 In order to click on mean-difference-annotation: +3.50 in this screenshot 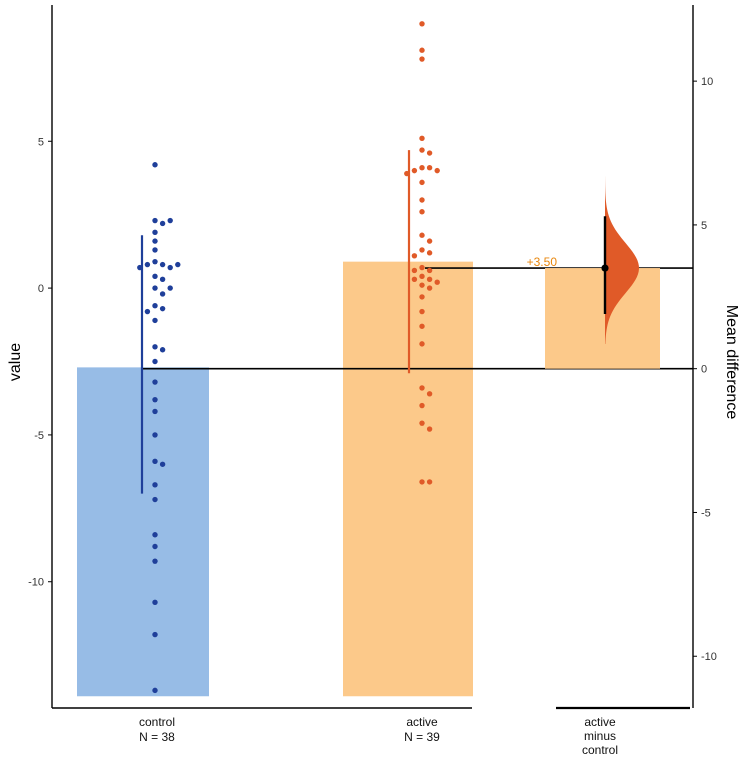, I will do `click(542, 262)`.